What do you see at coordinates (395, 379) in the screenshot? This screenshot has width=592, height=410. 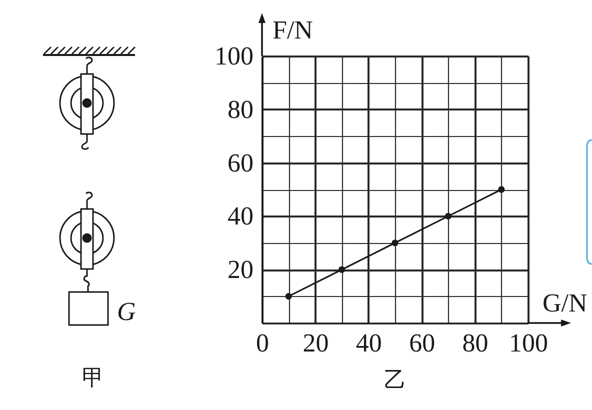 I see `text: 乙` at bounding box center [395, 379].